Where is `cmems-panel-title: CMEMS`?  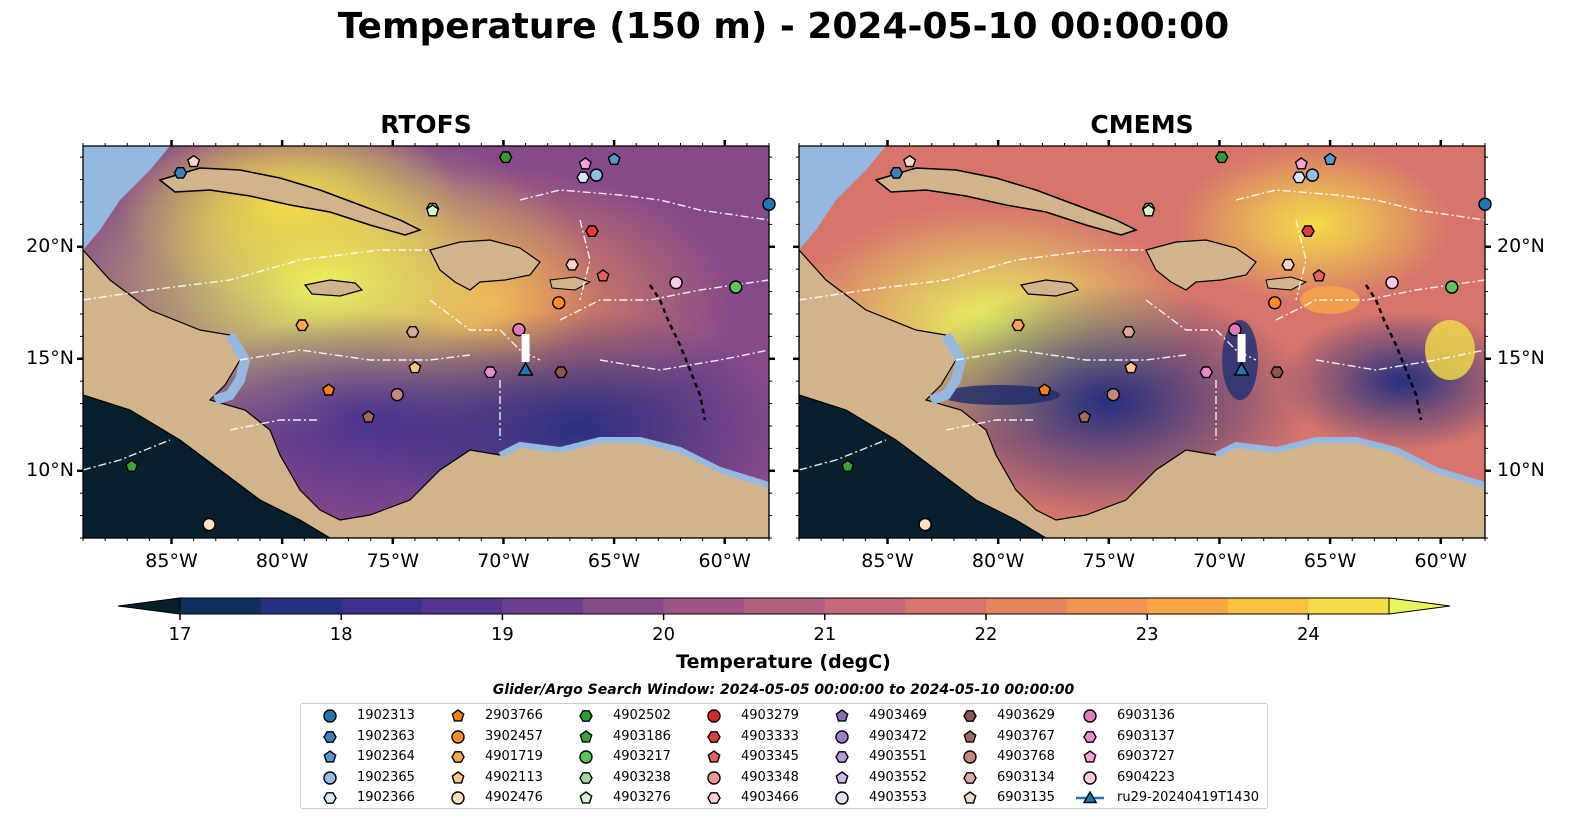 cmems-panel-title: CMEMS is located at coordinates (1142, 124).